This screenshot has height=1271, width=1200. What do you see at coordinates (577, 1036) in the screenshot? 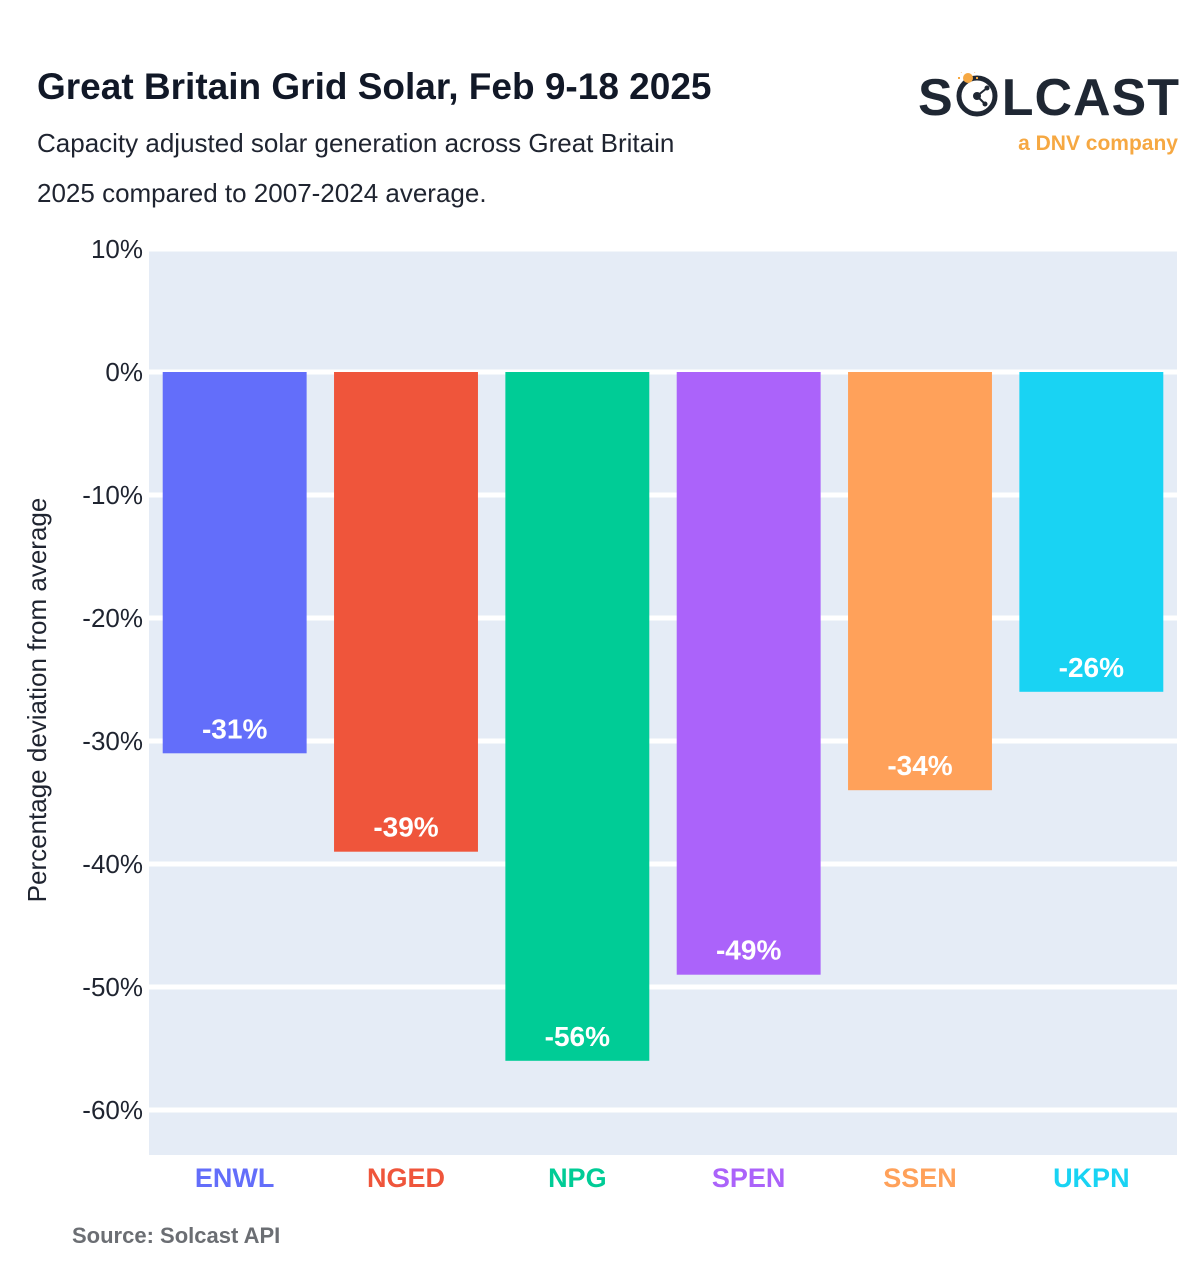
I see `data-label: -56%` at bounding box center [577, 1036].